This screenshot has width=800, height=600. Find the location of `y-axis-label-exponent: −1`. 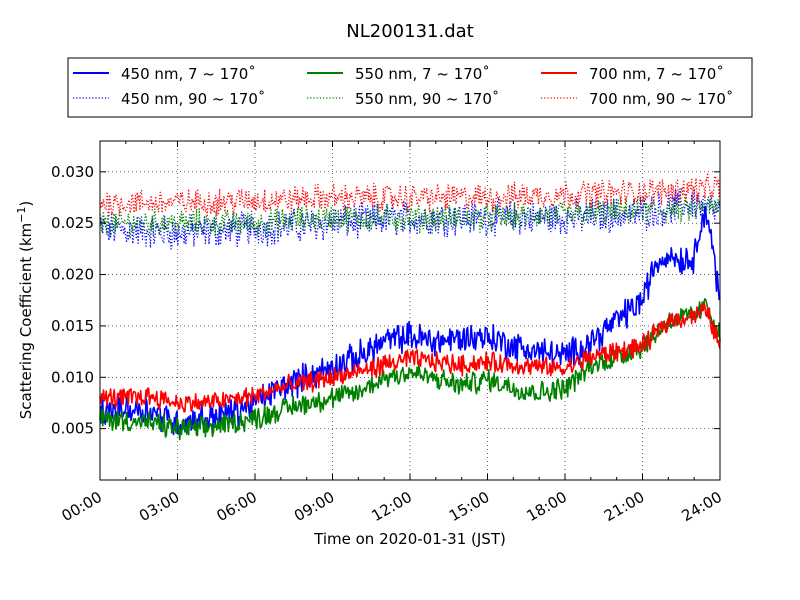

y-axis-label-exponent: −1 is located at coordinates (21, 215).